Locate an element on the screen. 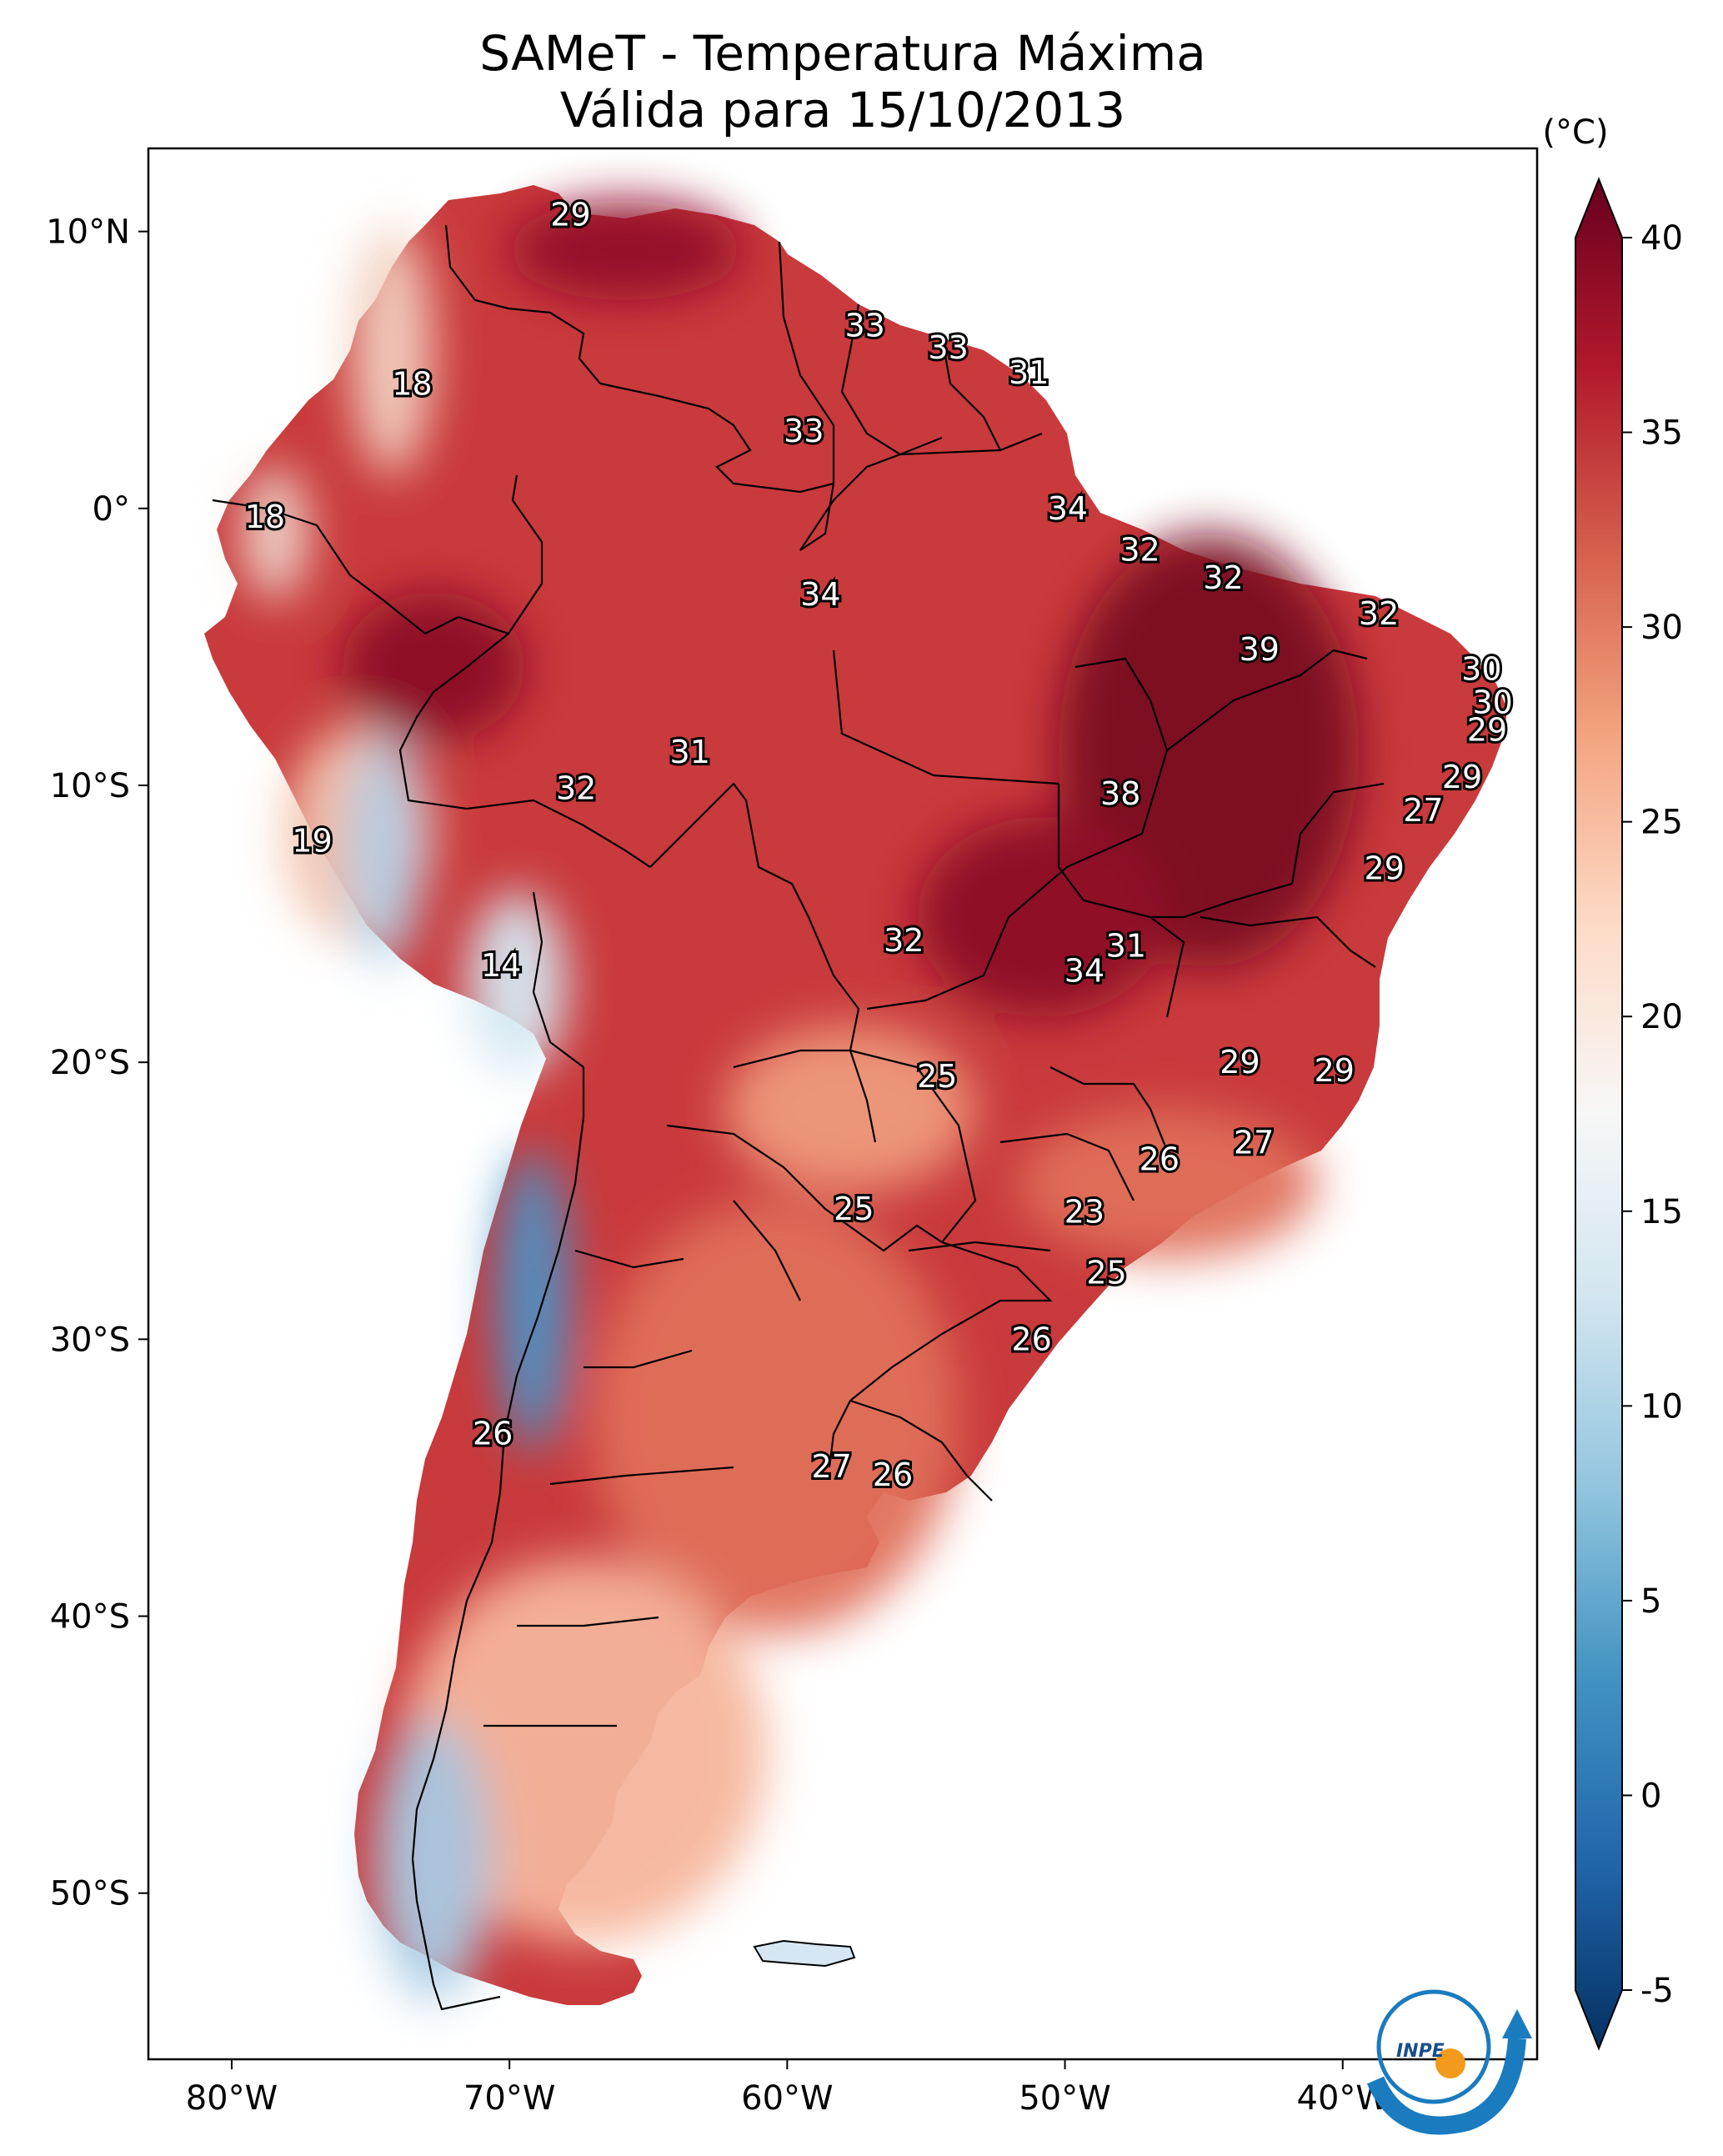  border-peru-bolivia is located at coordinates (558, 979).